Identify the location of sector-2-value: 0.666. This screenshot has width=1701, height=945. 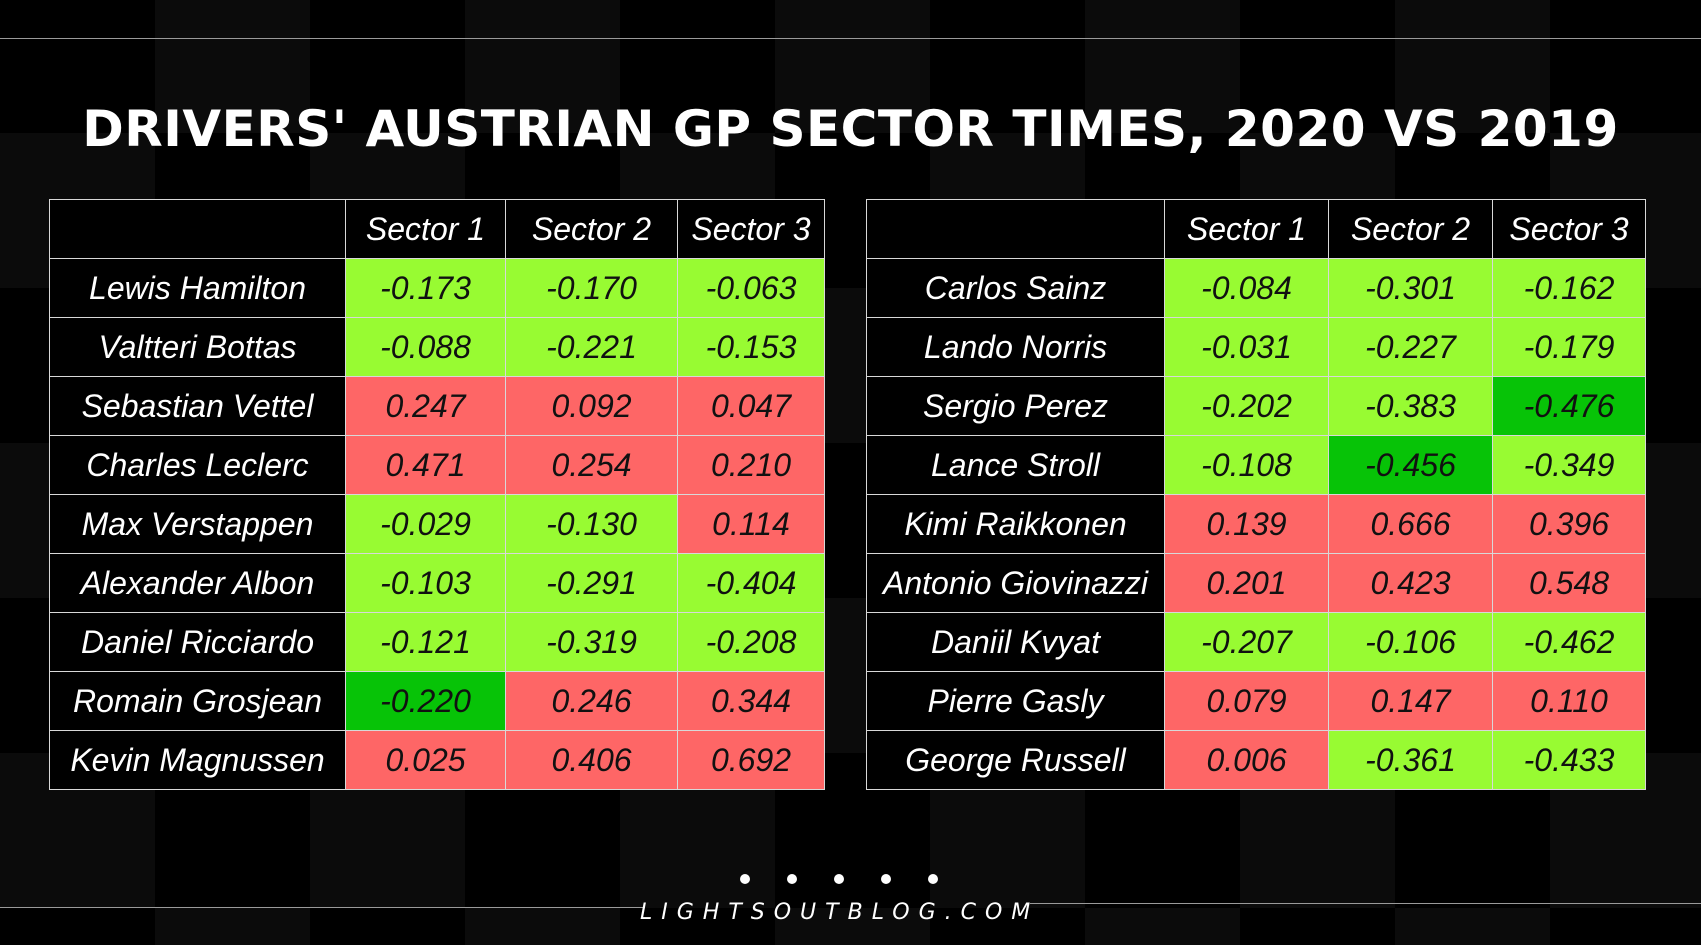
(1410, 524).